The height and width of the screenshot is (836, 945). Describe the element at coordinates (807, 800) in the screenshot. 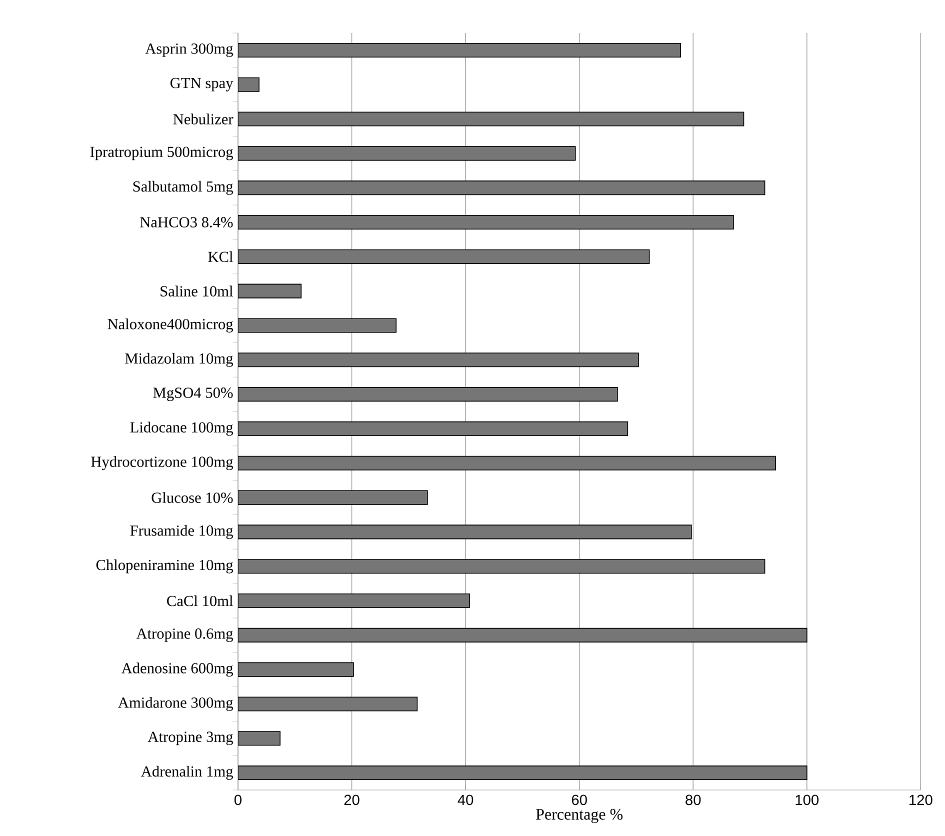

I see `x-tick-label: 100` at that location.